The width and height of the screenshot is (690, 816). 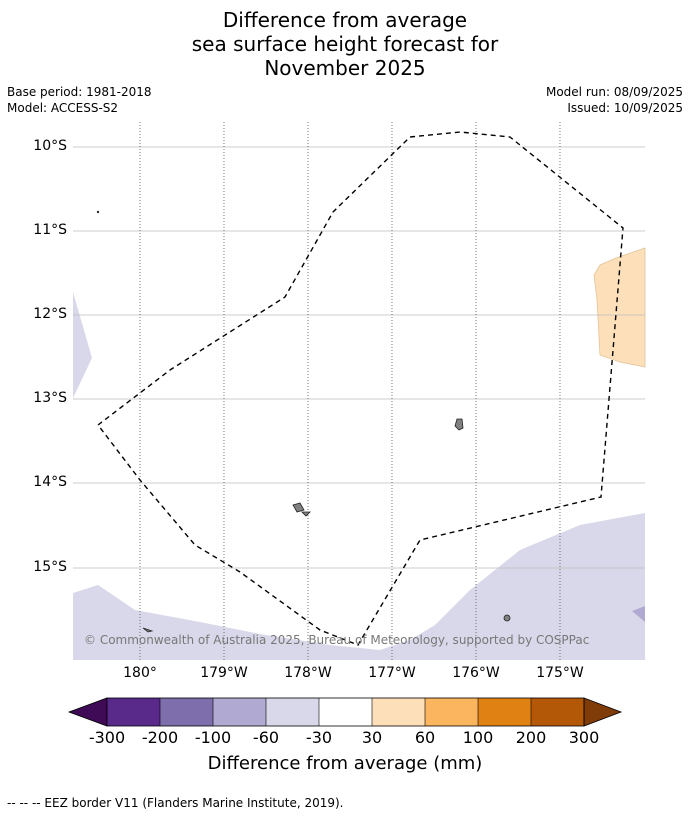 I want to click on colorbar-tick: -100, so click(x=213, y=737).